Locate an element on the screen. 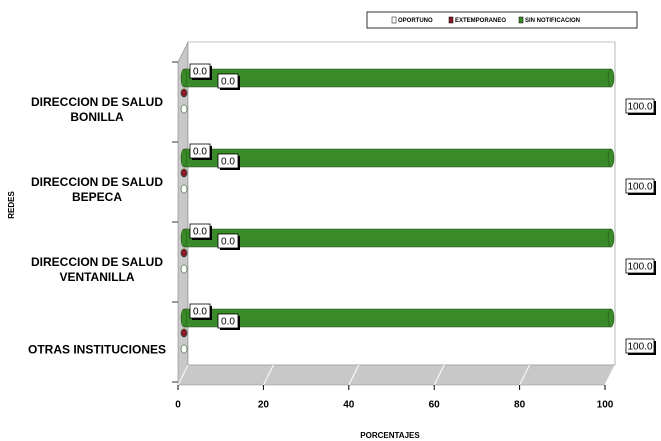 This screenshot has width=661, height=441. y-tick-label: DIRECCION DE SALUD BEPECA is located at coordinates (96, 189).